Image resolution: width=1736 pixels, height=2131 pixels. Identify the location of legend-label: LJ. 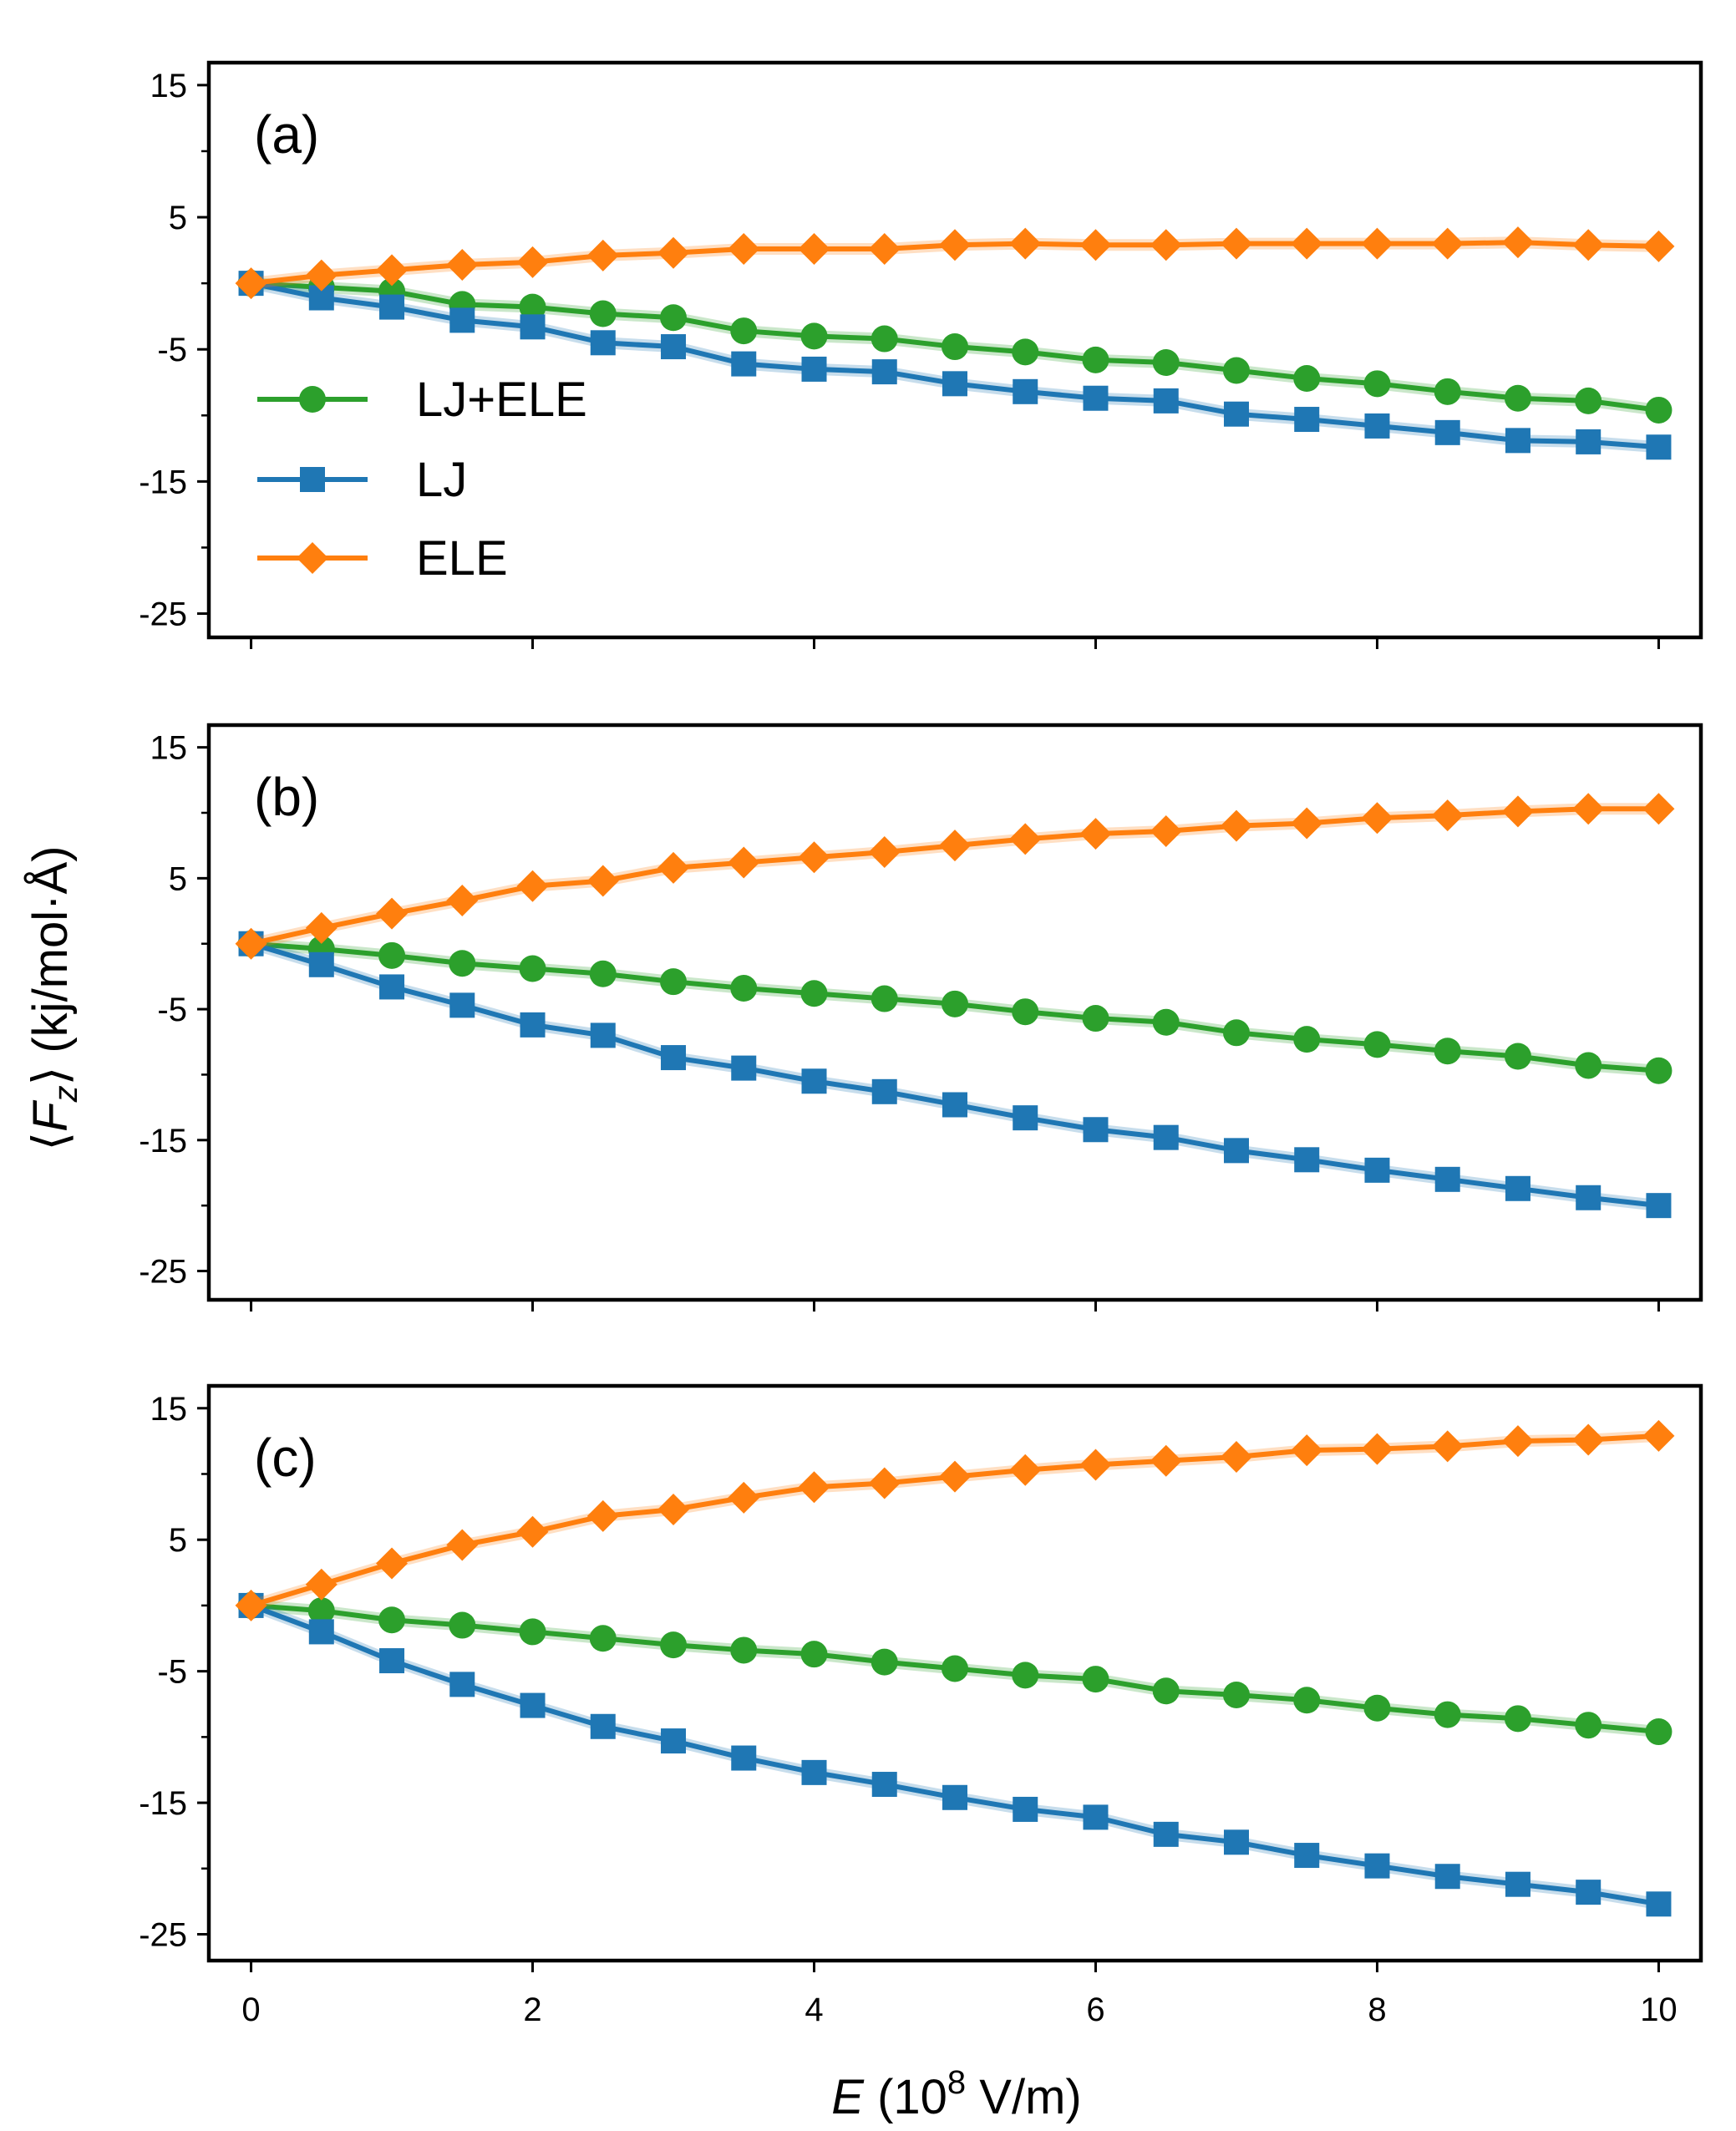
(442, 480).